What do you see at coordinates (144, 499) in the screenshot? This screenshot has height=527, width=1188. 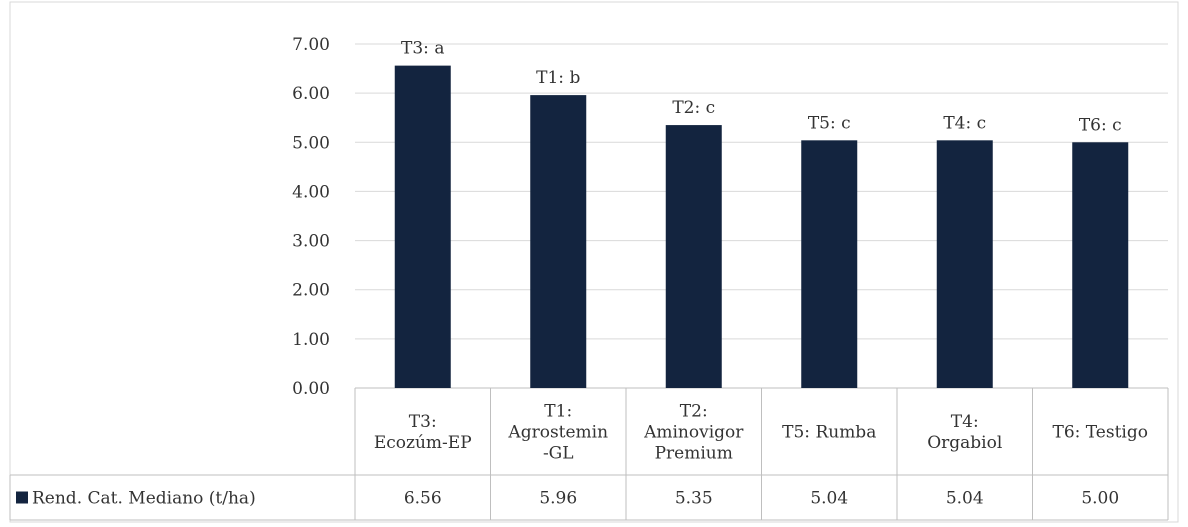 I see `legend-label: Rend. Cat. Mediano (t/ha)` at bounding box center [144, 499].